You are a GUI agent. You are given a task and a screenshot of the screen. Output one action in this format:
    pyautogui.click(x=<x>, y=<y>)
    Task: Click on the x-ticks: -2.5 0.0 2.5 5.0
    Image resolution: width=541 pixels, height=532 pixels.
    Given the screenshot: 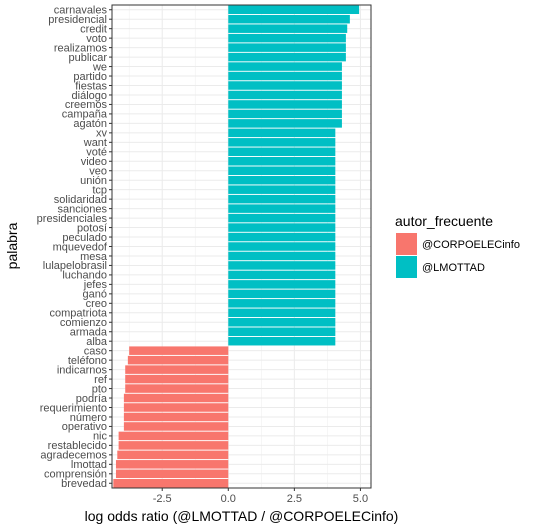 What is the action you would take?
    pyautogui.click(x=260, y=496)
    